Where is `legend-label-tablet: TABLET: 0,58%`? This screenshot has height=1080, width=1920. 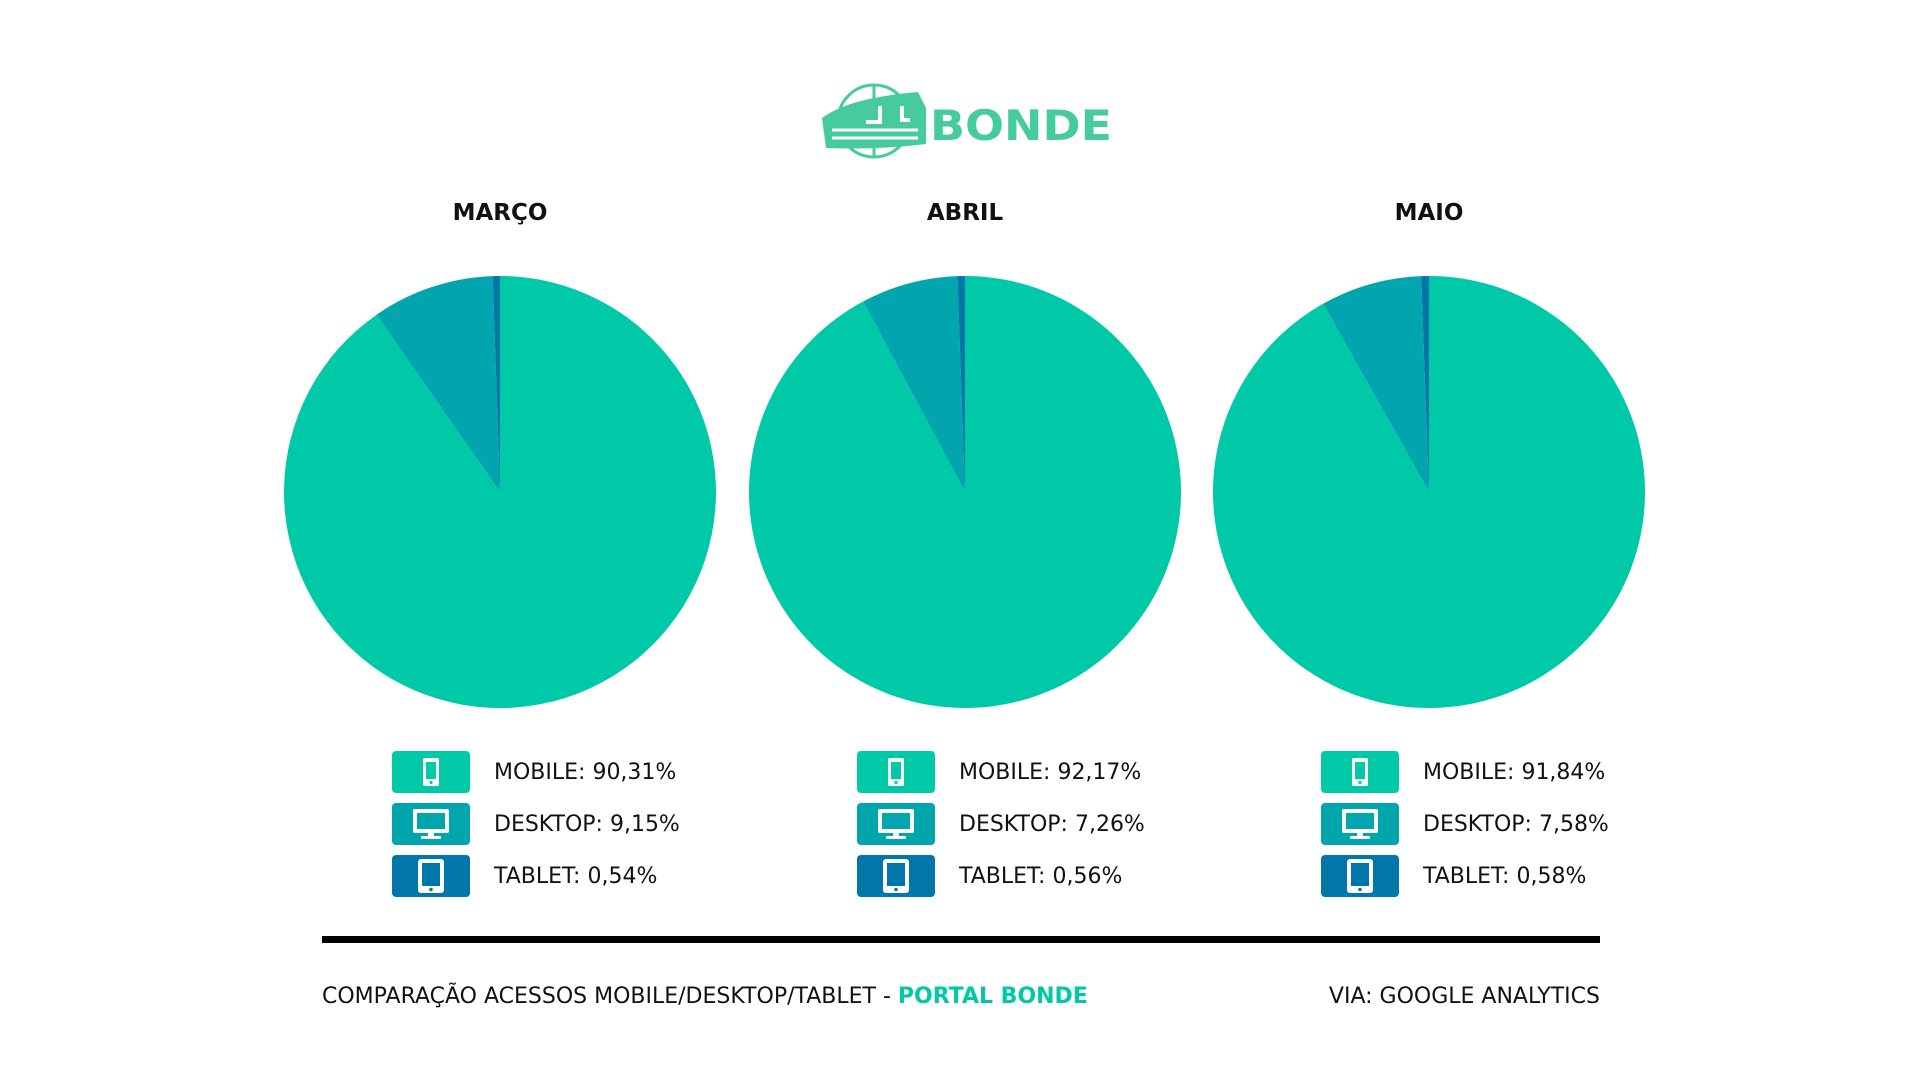 legend-label-tablet: TABLET: 0,58% is located at coordinates (1505, 876).